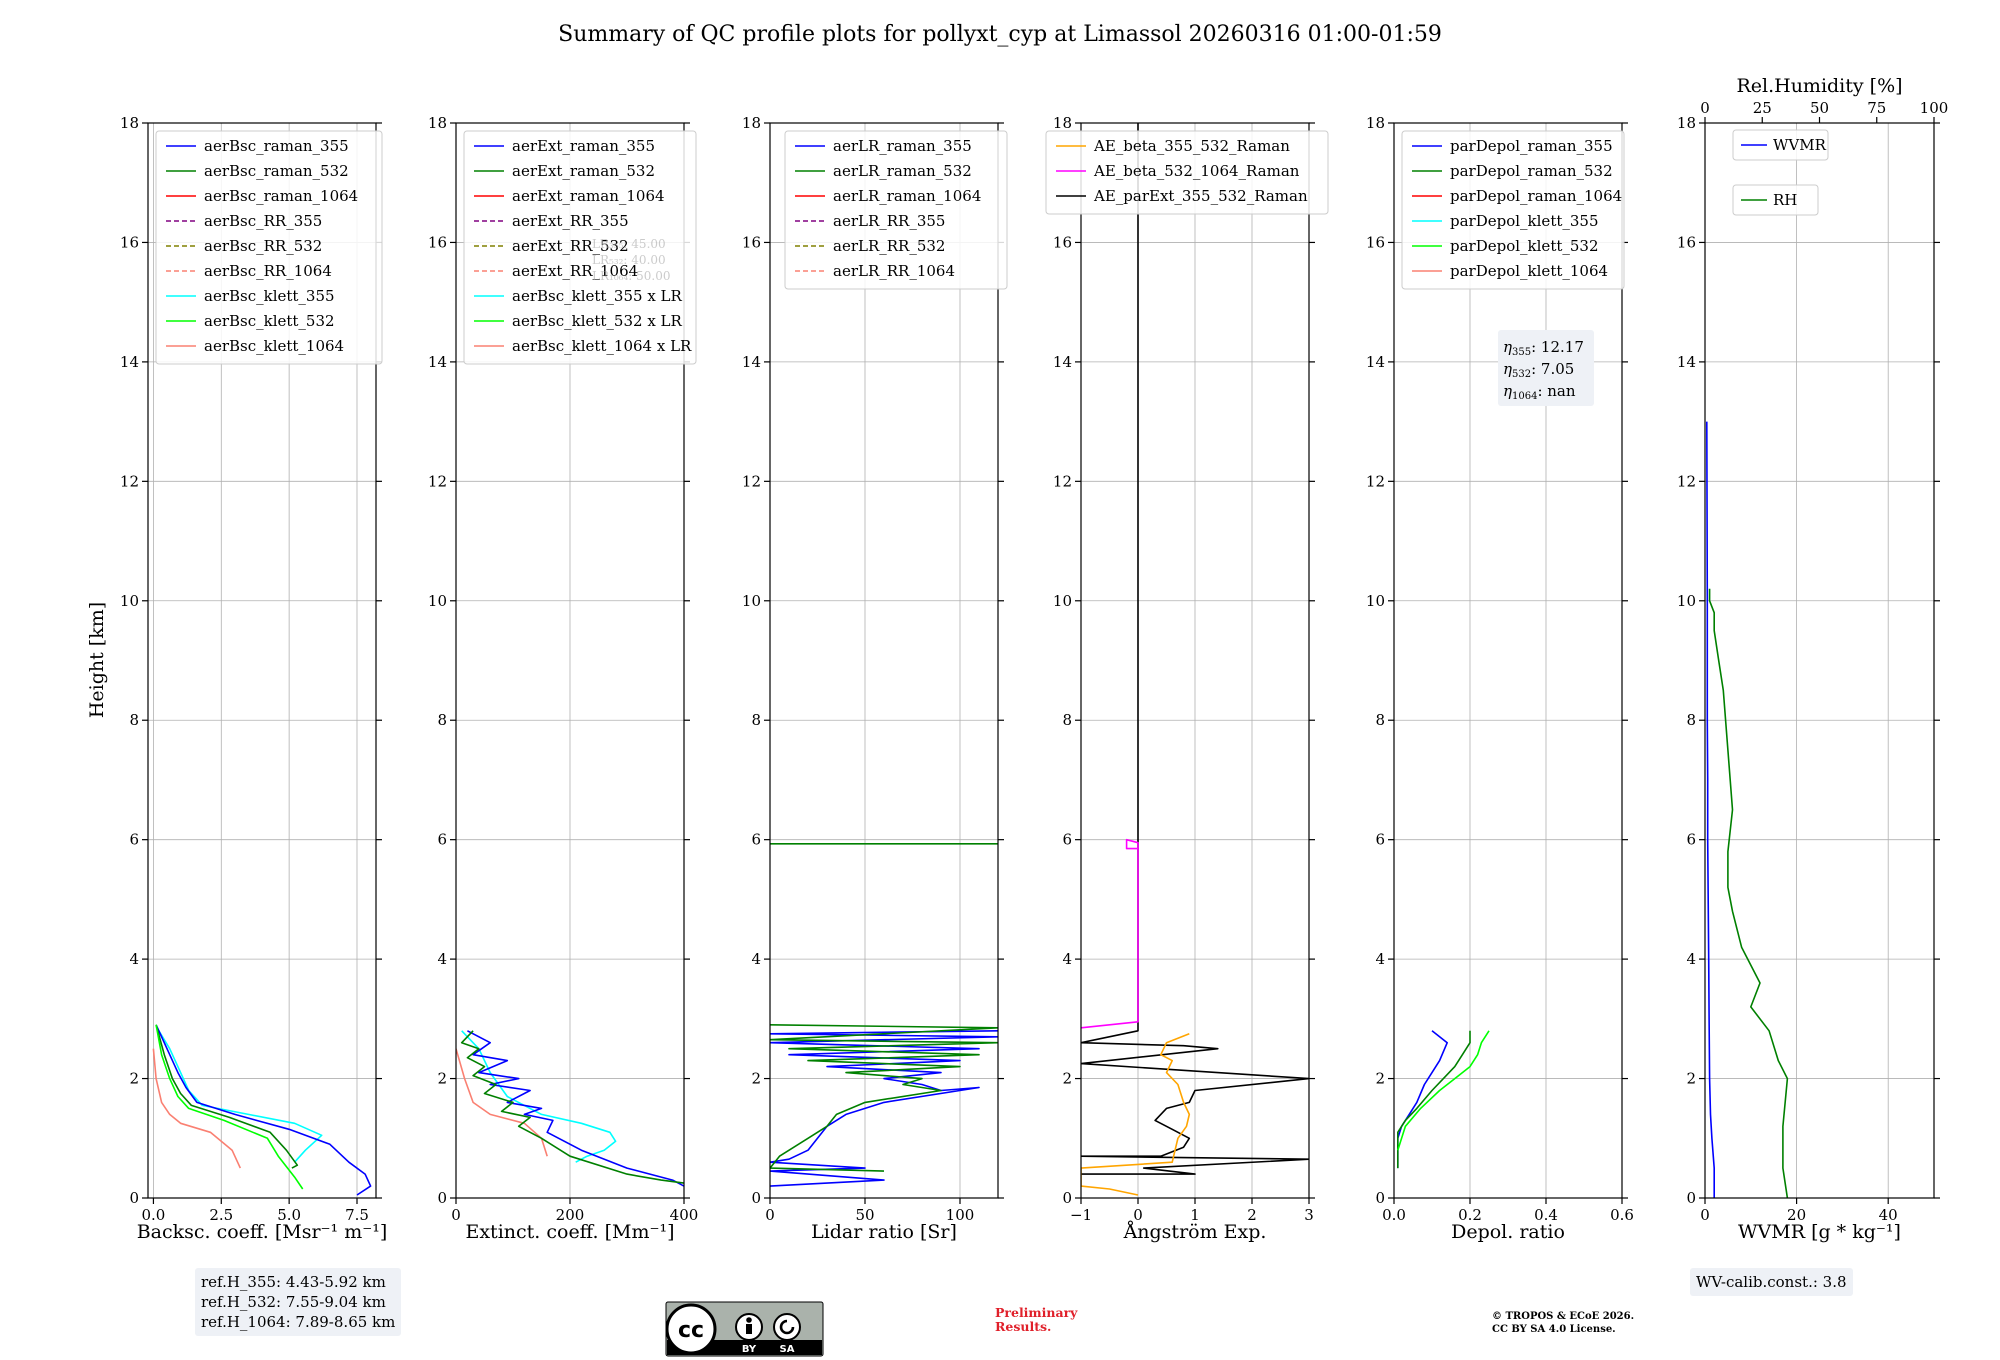  Describe the element at coordinates (263, 221) in the screenshot. I see `legend-label: aerBsc_RR_355` at that location.